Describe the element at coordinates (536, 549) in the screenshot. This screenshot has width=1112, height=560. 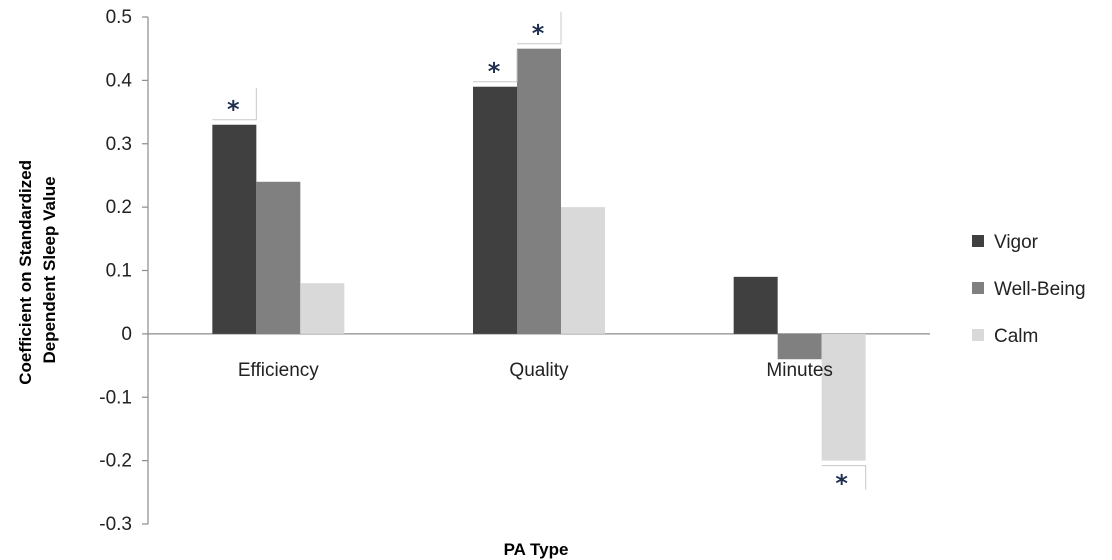
I see `x-axis-title: PA Type` at that location.